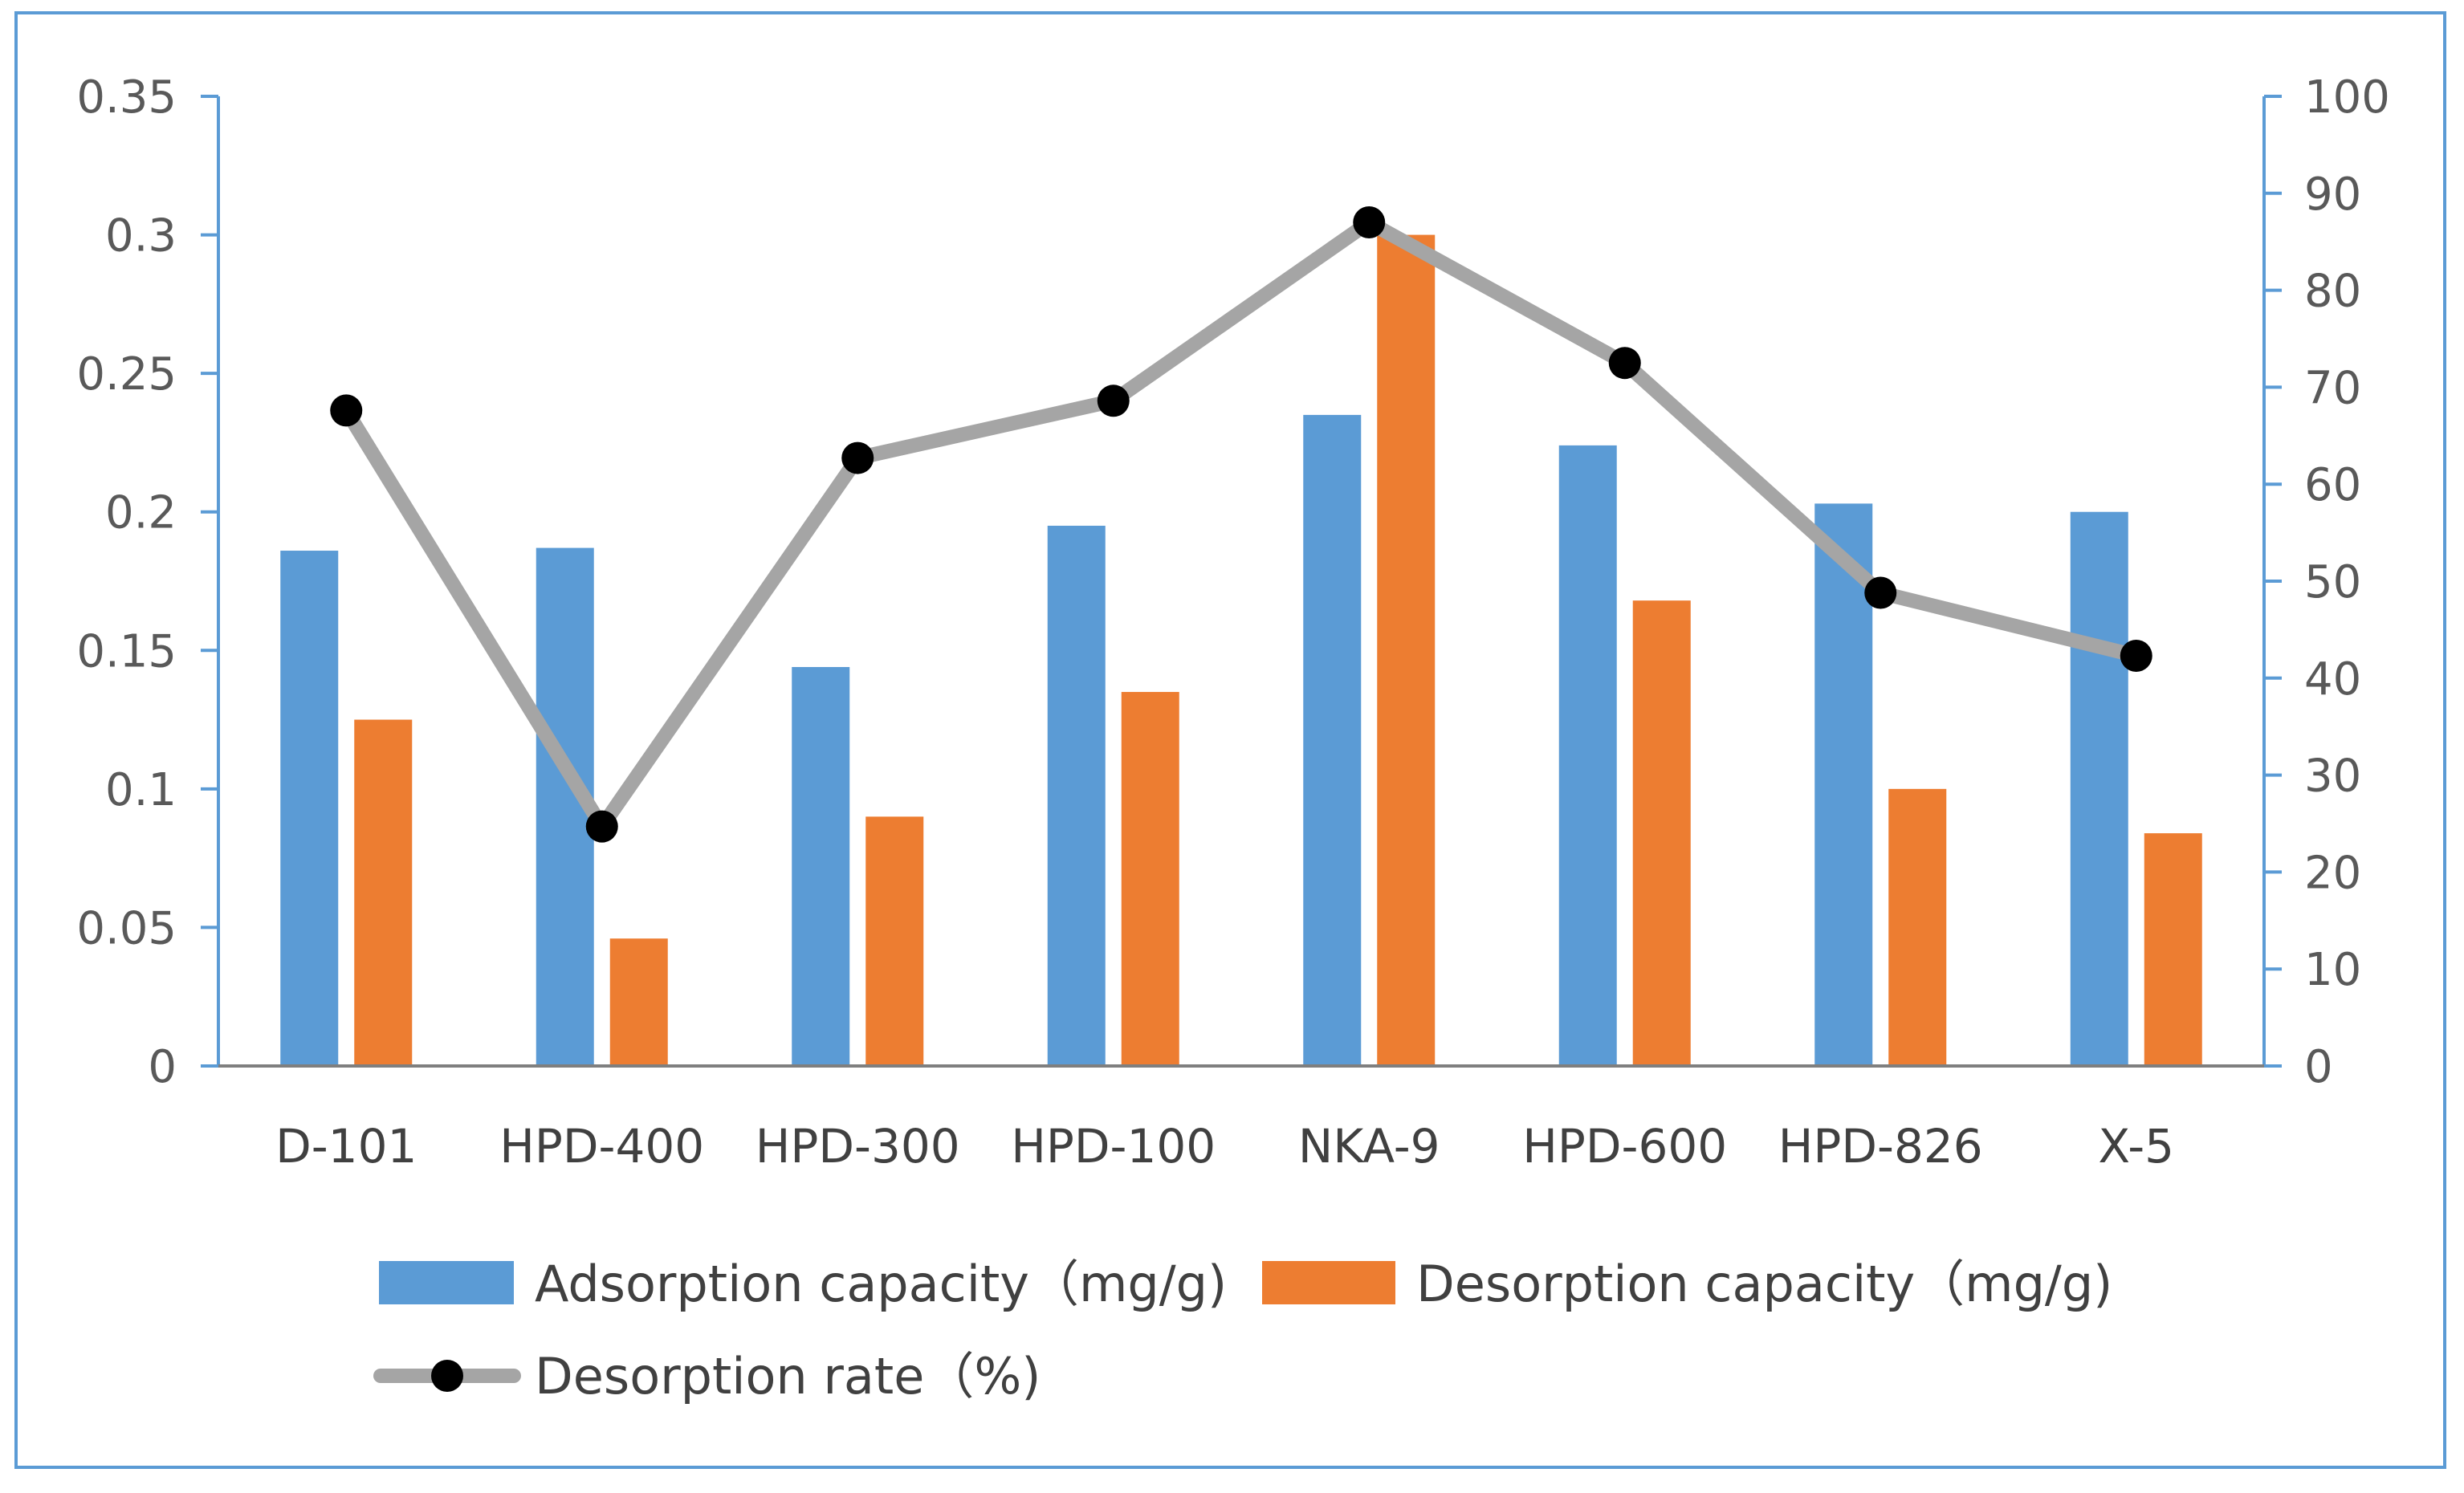 The image size is (2464, 1493). Describe the element at coordinates (1328, 1282) in the screenshot. I see `legend-swatch-desorption` at that location.